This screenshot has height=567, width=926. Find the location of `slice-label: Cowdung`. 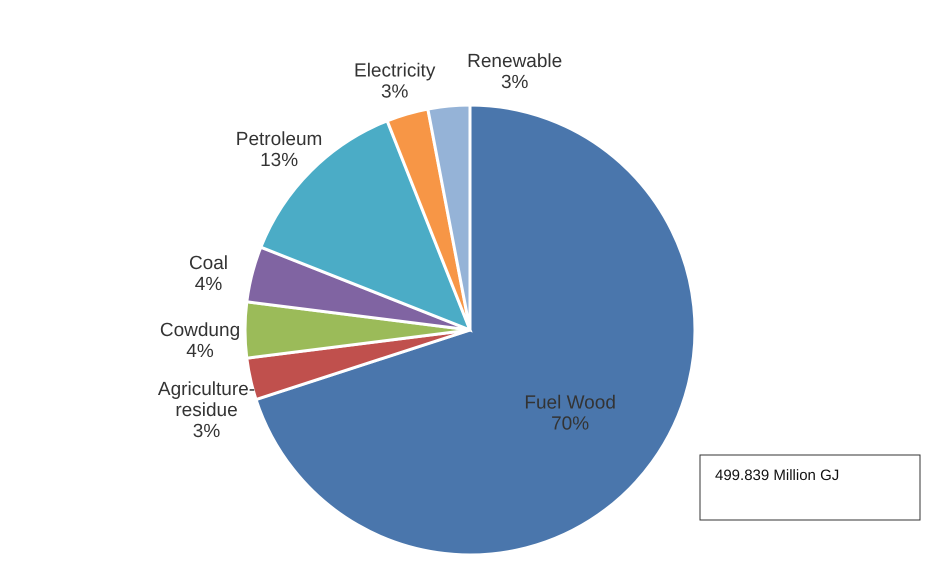

slice-label: Cowdung is located at coordinates (200, 330).